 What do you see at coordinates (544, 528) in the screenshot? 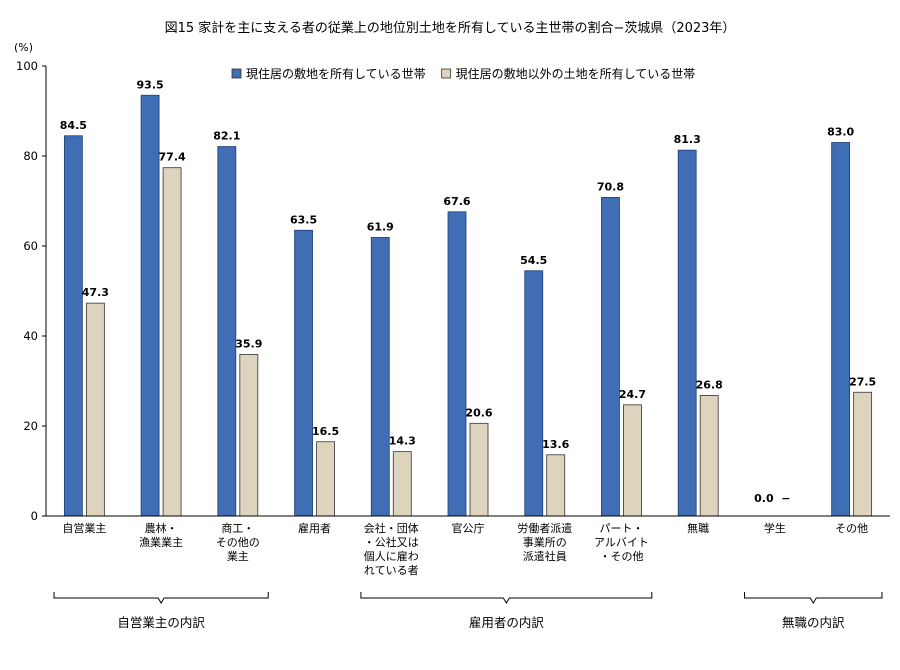
I see `x-category-label-line: 労働者派遣` at bounding box center [544, 528].